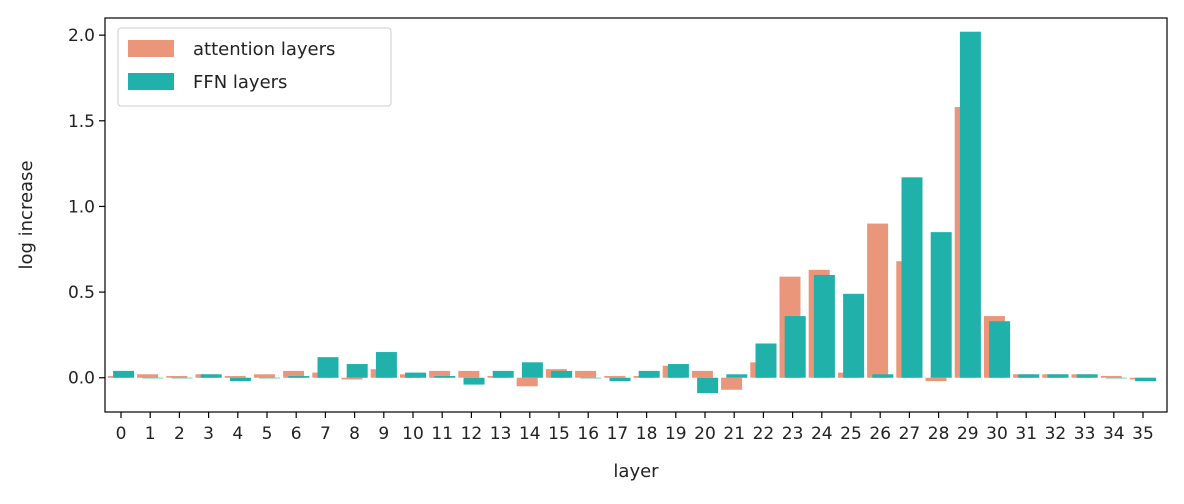 This screenshot has width=1184, height=504. Describe the element at coordinates (26, 214) in the screenshot. I see `y-axis-label: log increase` at that location.